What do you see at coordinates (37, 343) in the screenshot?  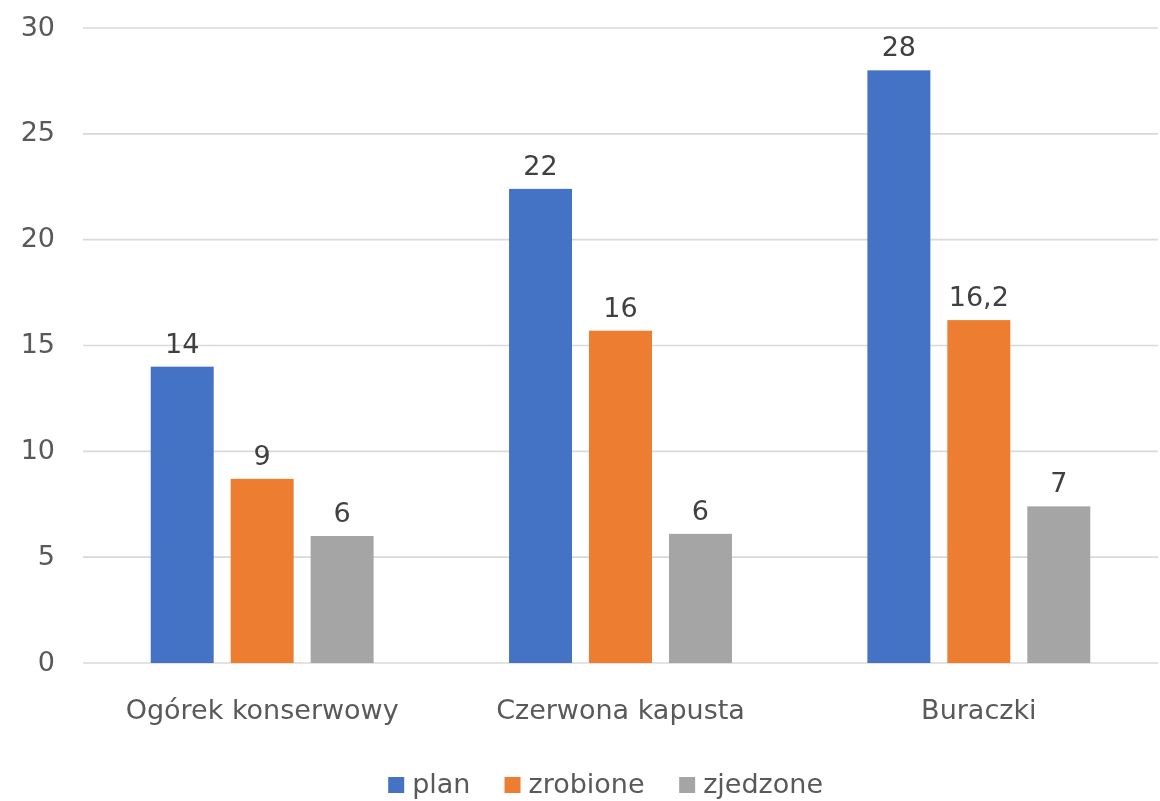 I see `y-tick-label: 15` at bounding box center [37, 343].